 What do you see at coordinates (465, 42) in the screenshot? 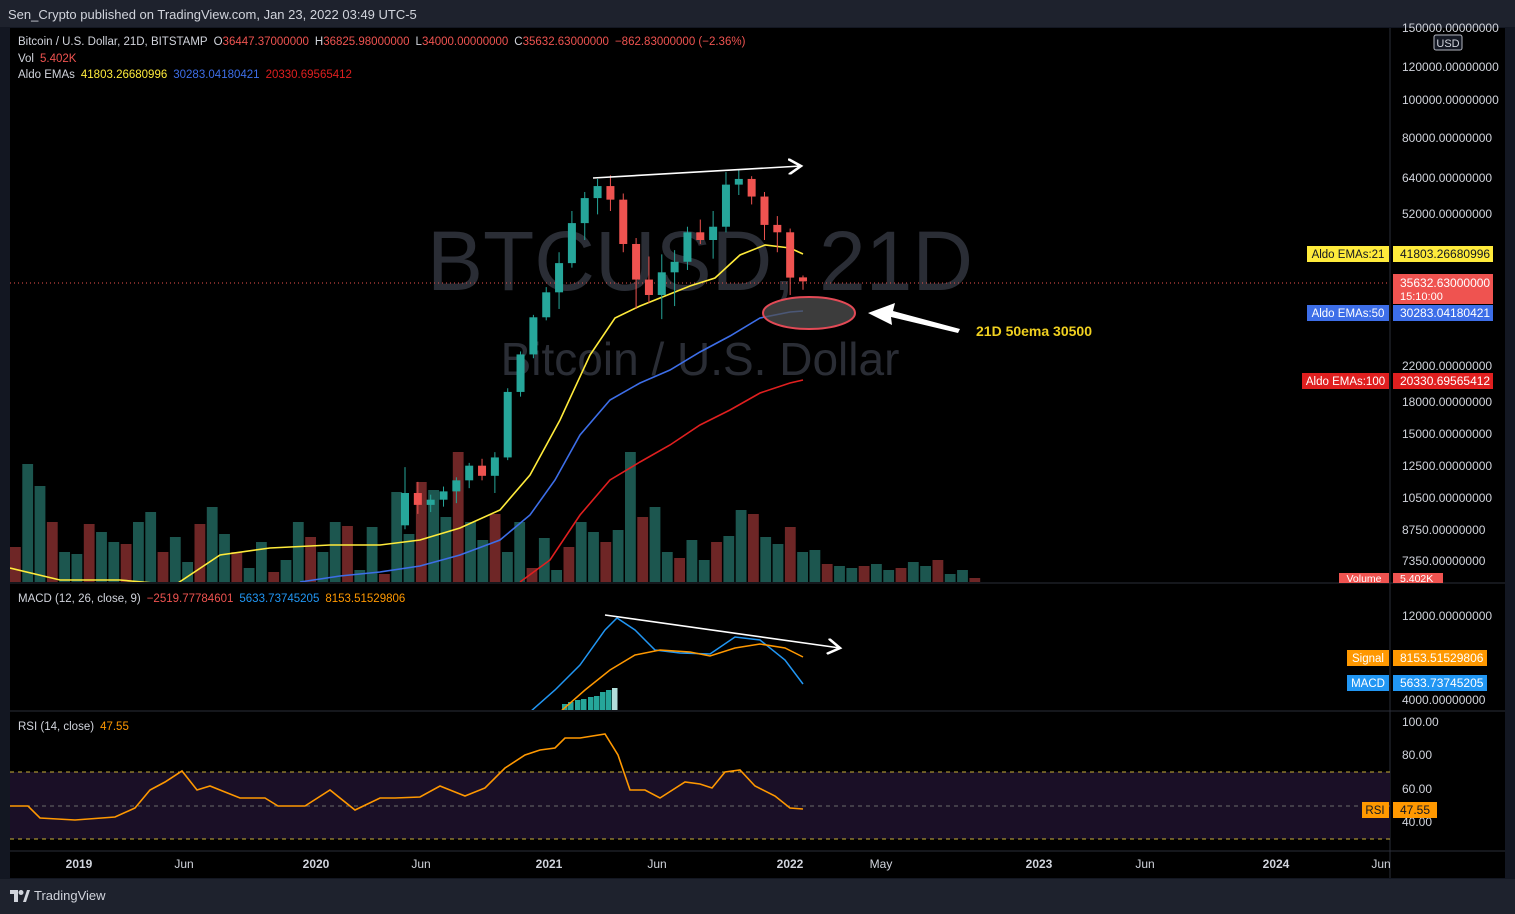
I see `low-value: 34000.00000000` at bounding box center [465, 42].